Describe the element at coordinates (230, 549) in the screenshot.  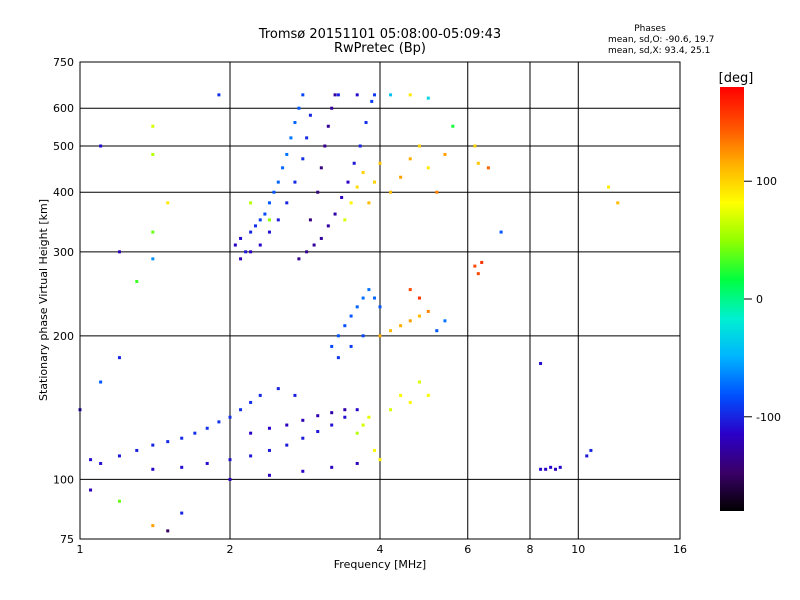
I see `x-tick-label: 2` at that location.